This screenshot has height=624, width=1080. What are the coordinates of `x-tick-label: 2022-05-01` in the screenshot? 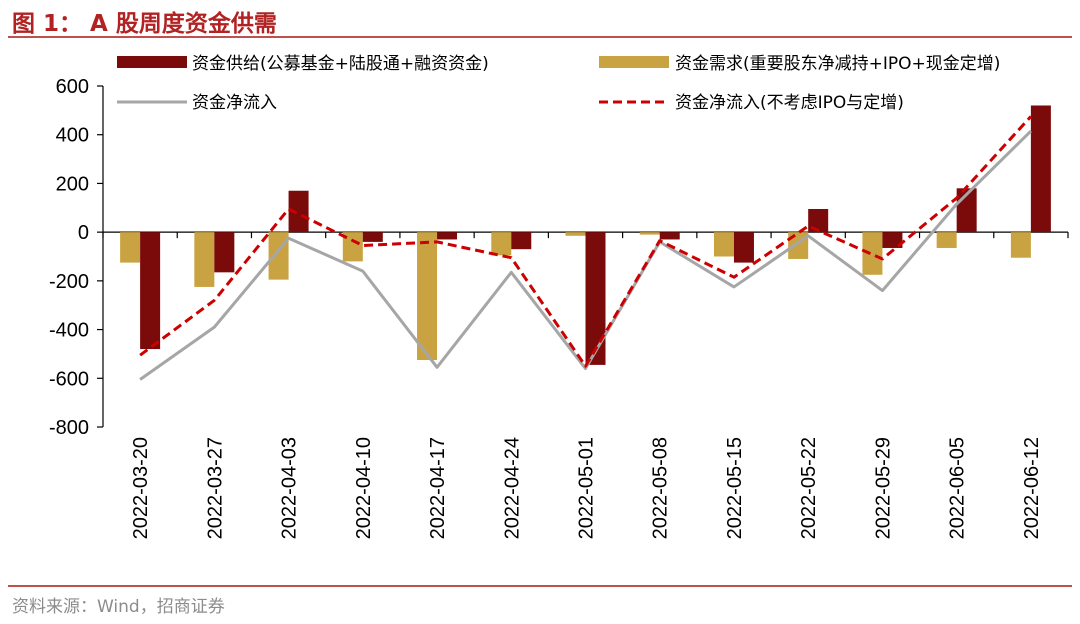 It's located at (587, 488).